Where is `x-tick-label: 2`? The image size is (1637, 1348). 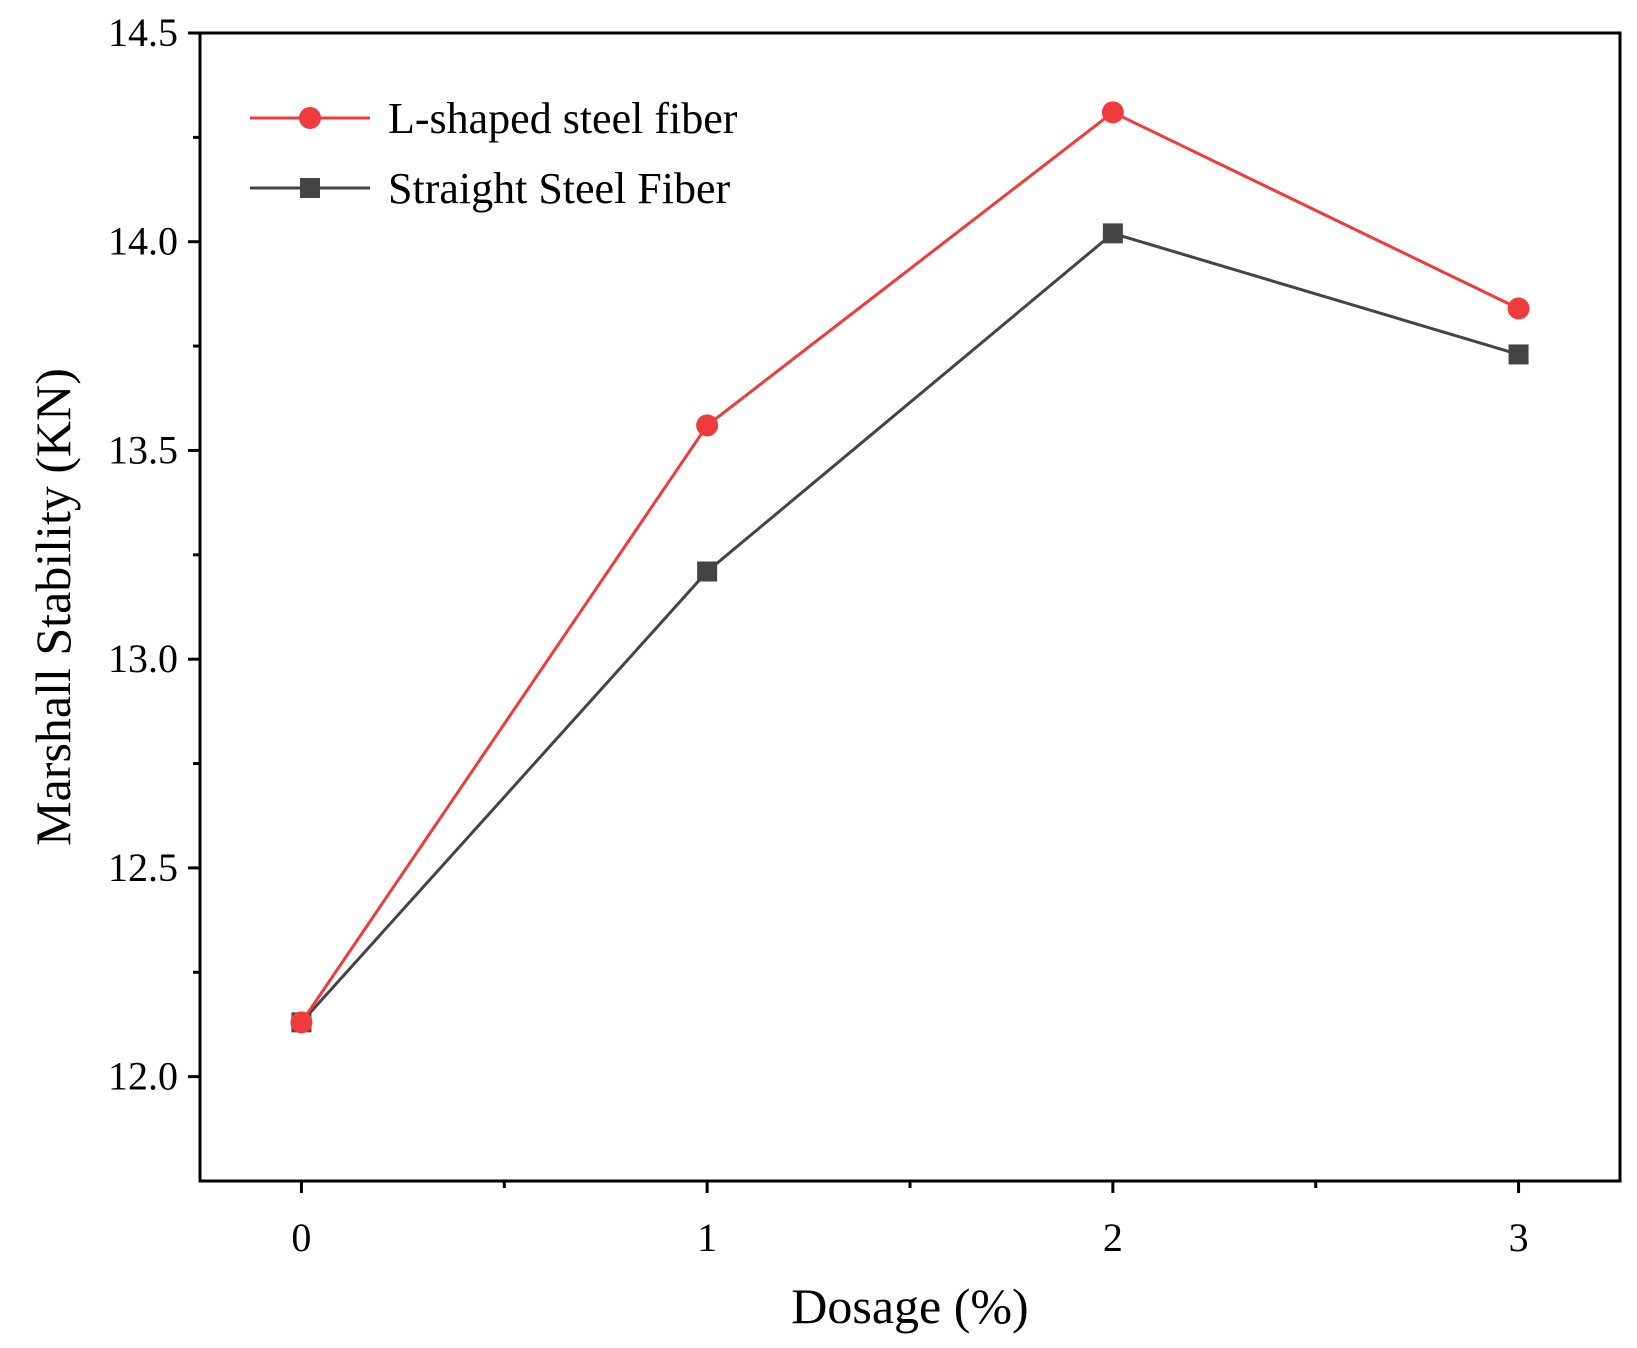 x-tick-label: 2 is located at coordinates (1113, 1237).